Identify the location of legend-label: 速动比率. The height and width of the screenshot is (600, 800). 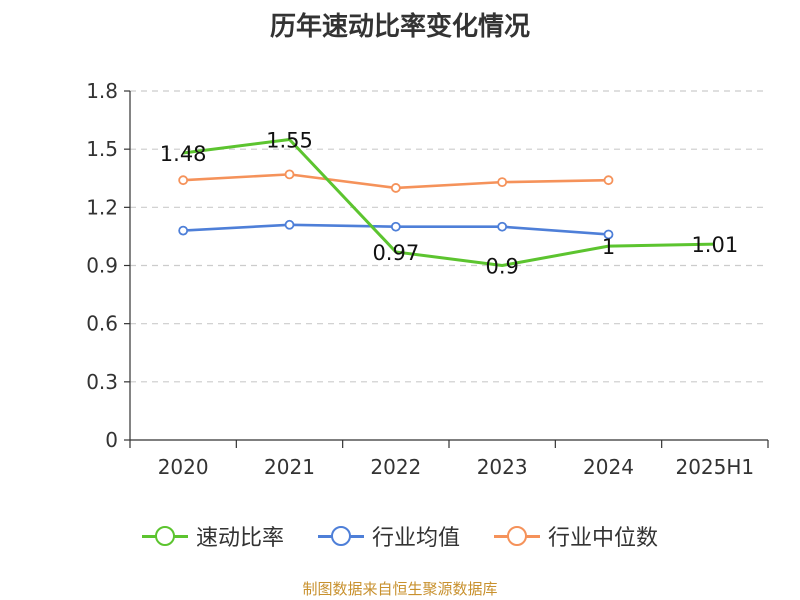
(239, 538).